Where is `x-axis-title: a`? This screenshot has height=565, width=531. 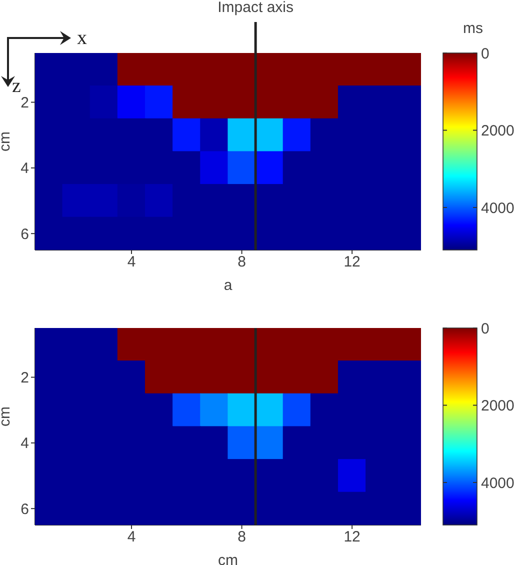 x-axis-title: a is located at coordinates (228, 285).